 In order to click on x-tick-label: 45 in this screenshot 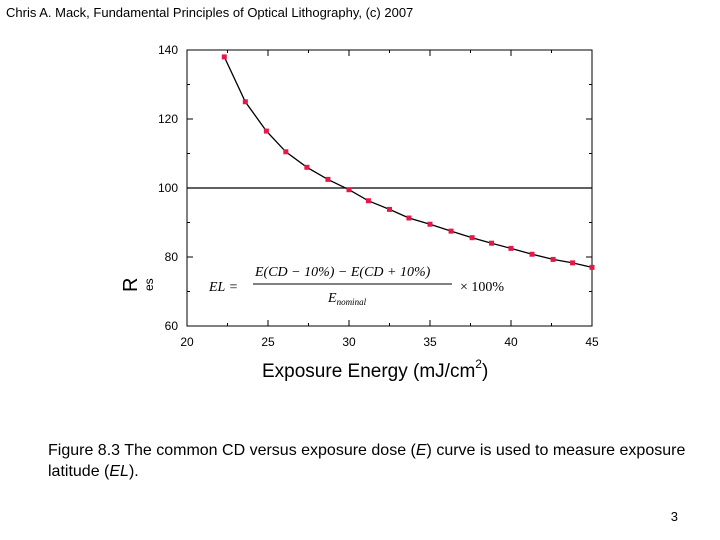, I will do `click(592, 342)`.